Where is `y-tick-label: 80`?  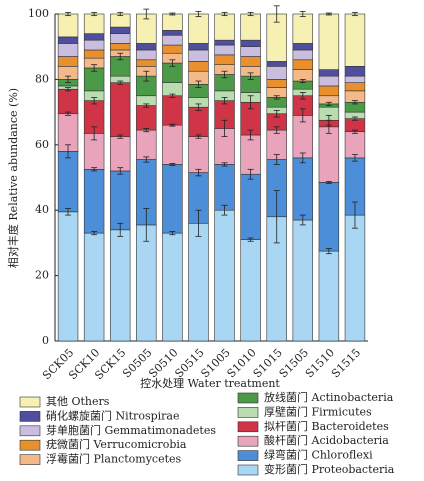 y-tick-label: 80 is located at coordinates (42, 78).